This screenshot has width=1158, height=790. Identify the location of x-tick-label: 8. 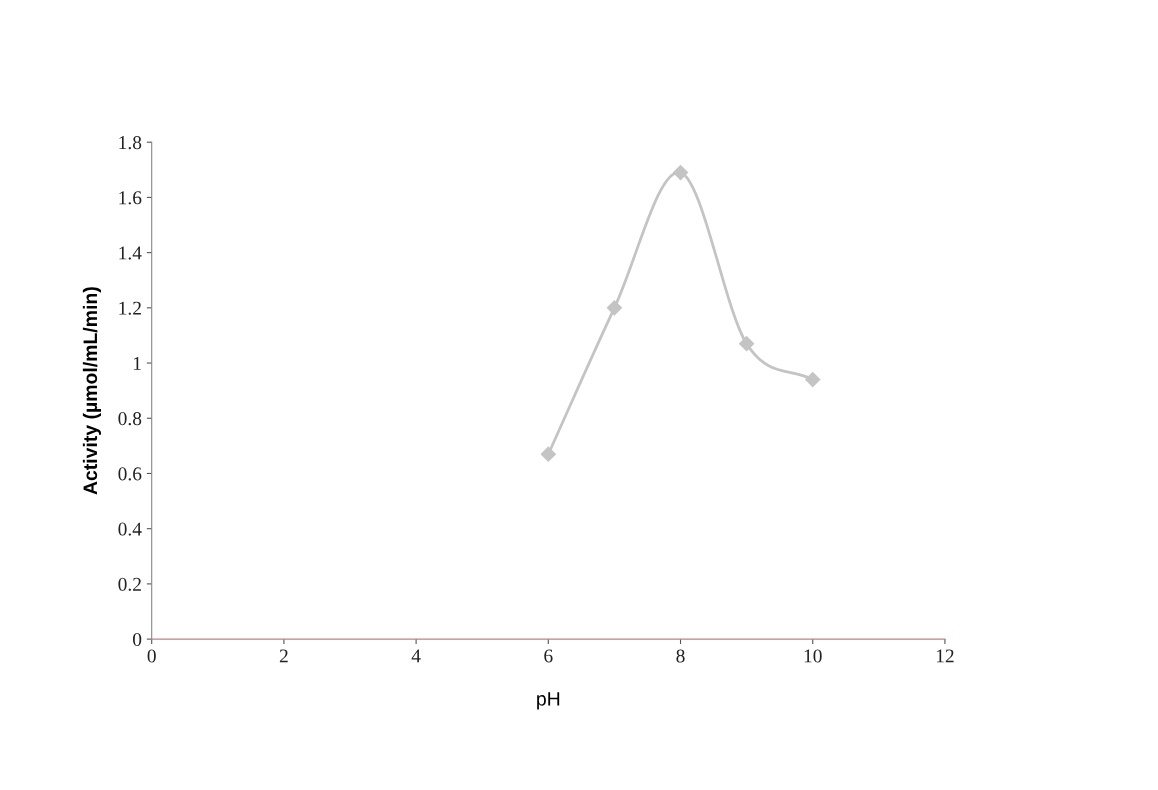
(680, 656).